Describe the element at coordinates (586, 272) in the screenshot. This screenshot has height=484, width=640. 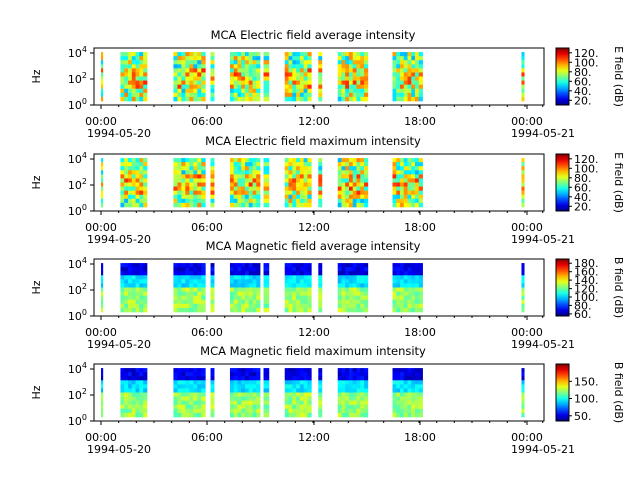
I see `colorbar-tick-label: 160.` at that location.